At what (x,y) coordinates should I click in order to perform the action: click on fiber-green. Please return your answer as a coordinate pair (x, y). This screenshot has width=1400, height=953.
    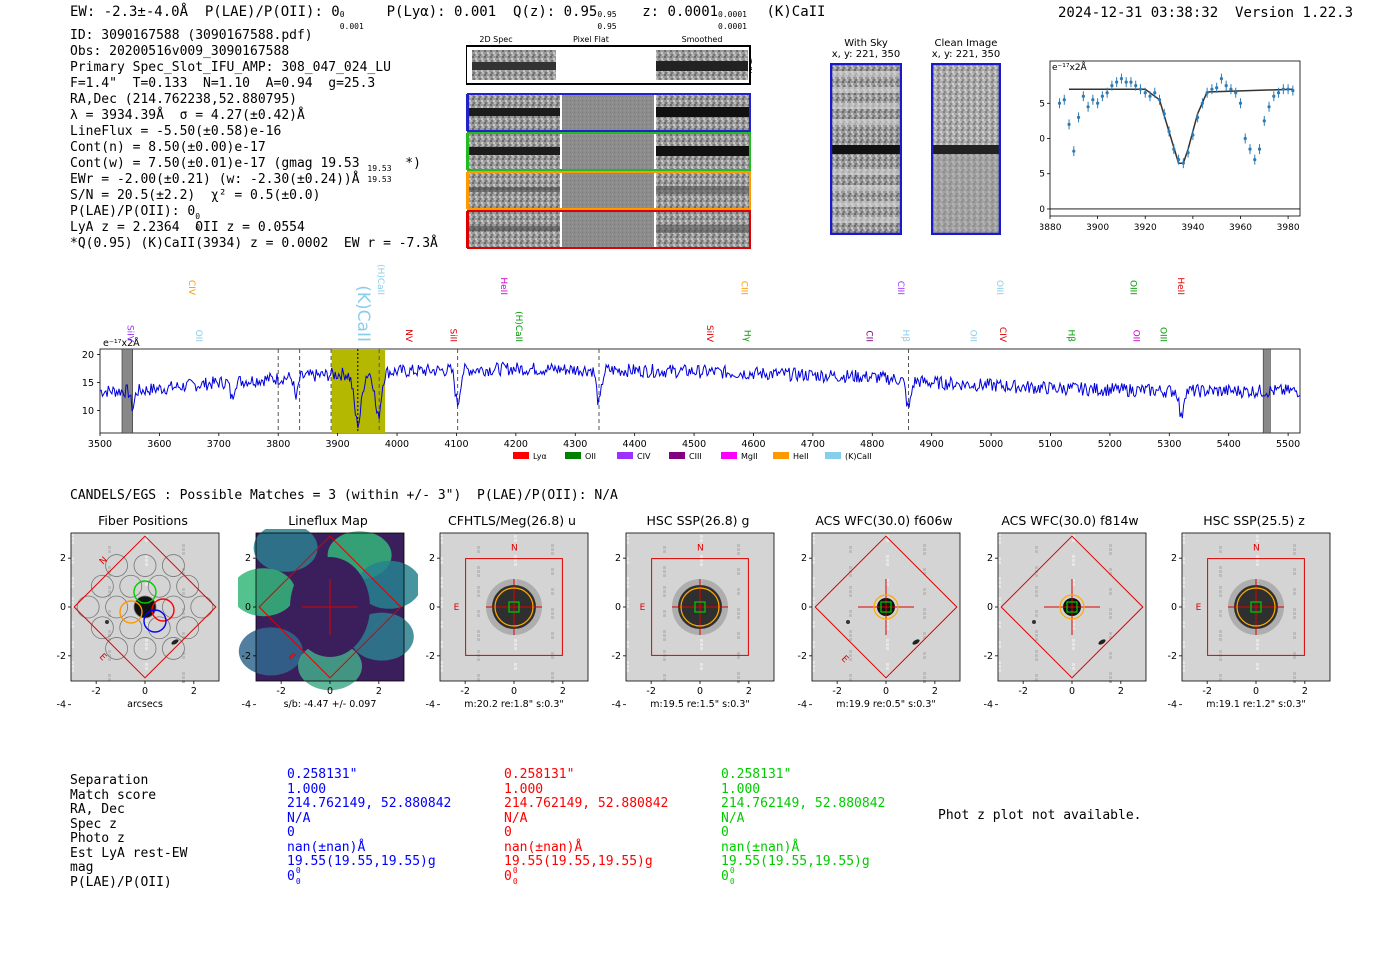
    Looking at the image, I should click on (145, 592).